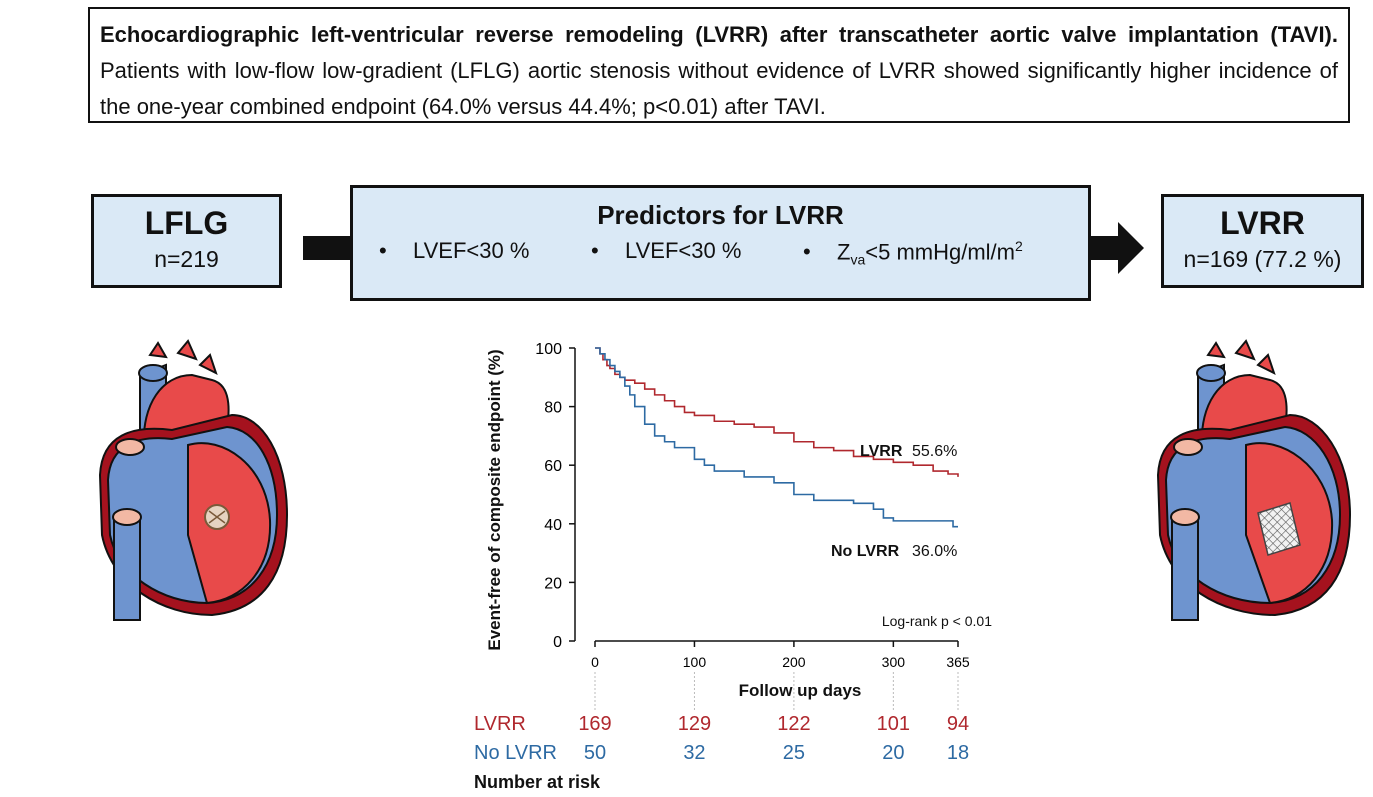 This screenshot has width=1373, height=797. I want to click on predictors-title: Predictors for LVRR, so click(720, 215).